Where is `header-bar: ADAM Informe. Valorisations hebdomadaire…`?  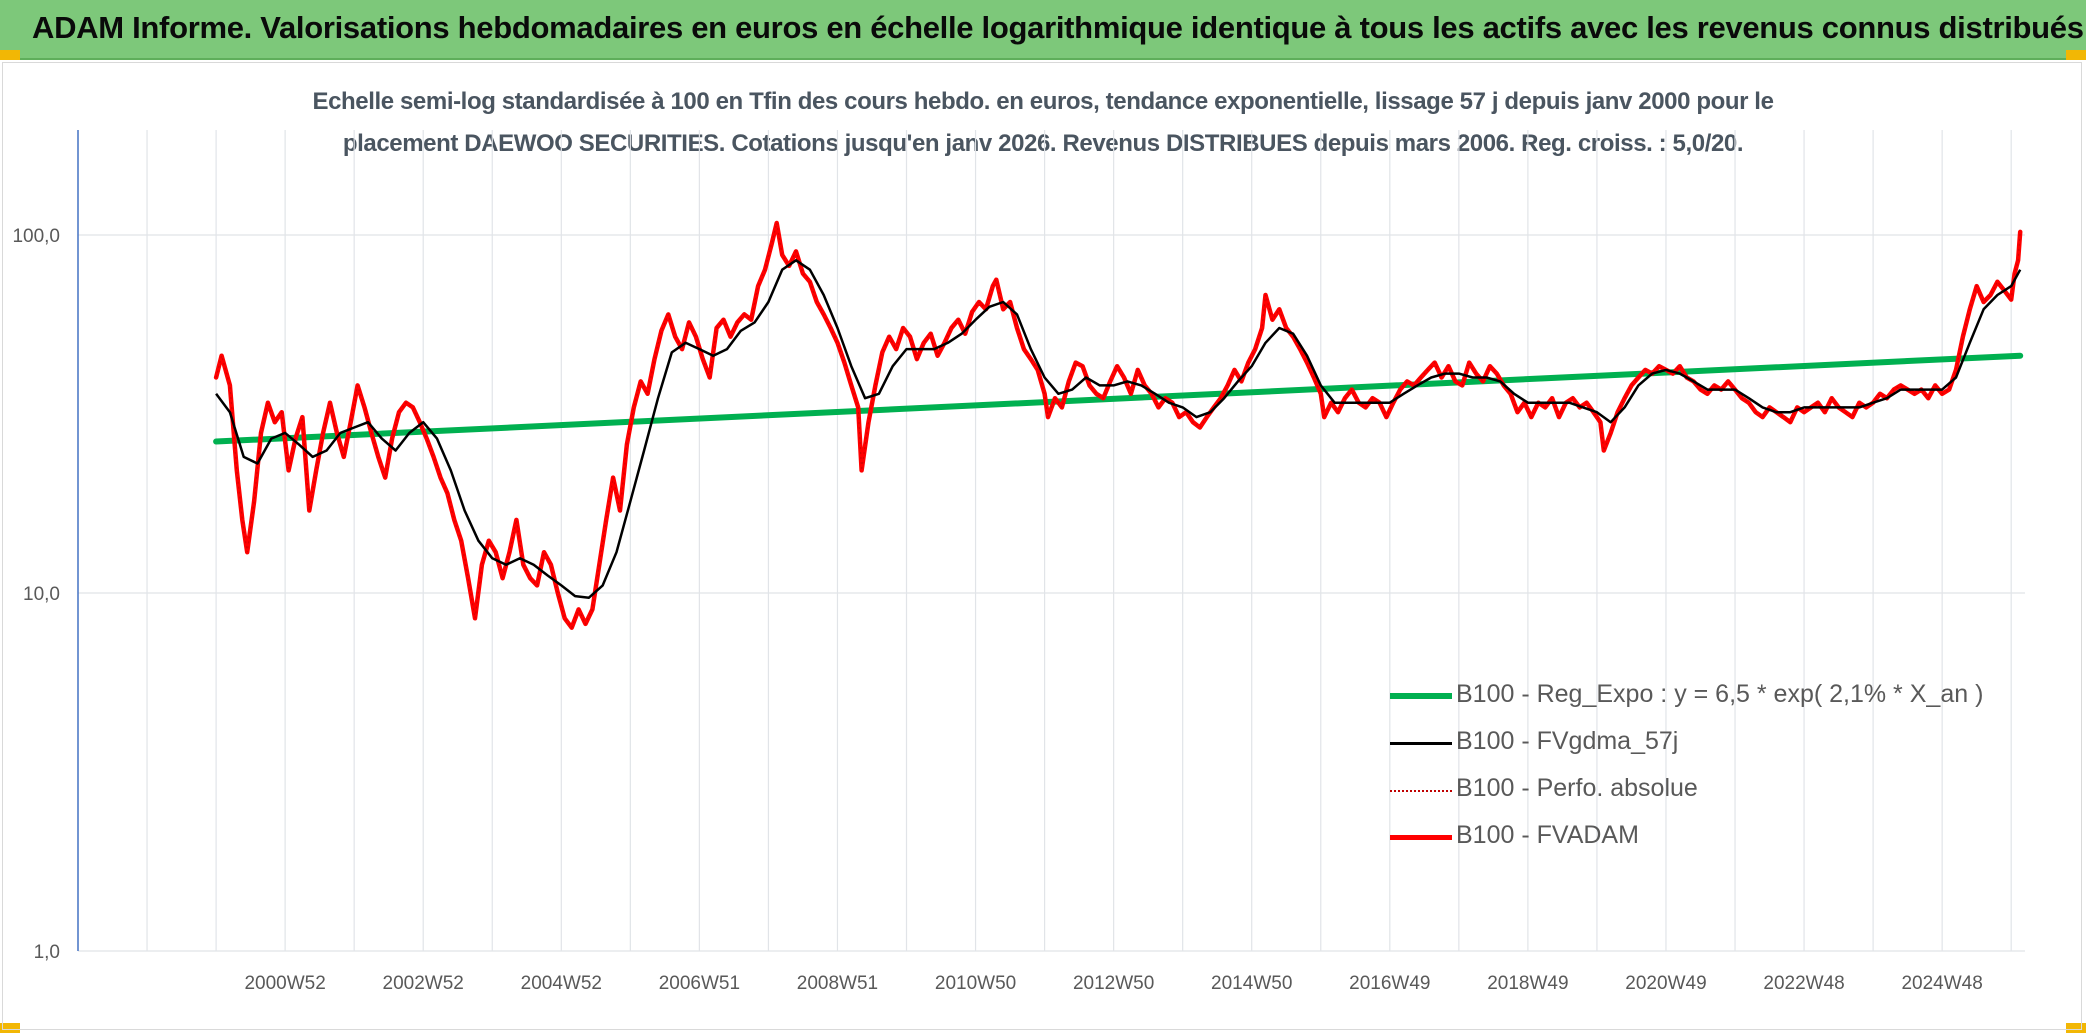 header-bar: ADAM Informe. Valorisations hebdomadaire… is located at coordinates (1043, 30).